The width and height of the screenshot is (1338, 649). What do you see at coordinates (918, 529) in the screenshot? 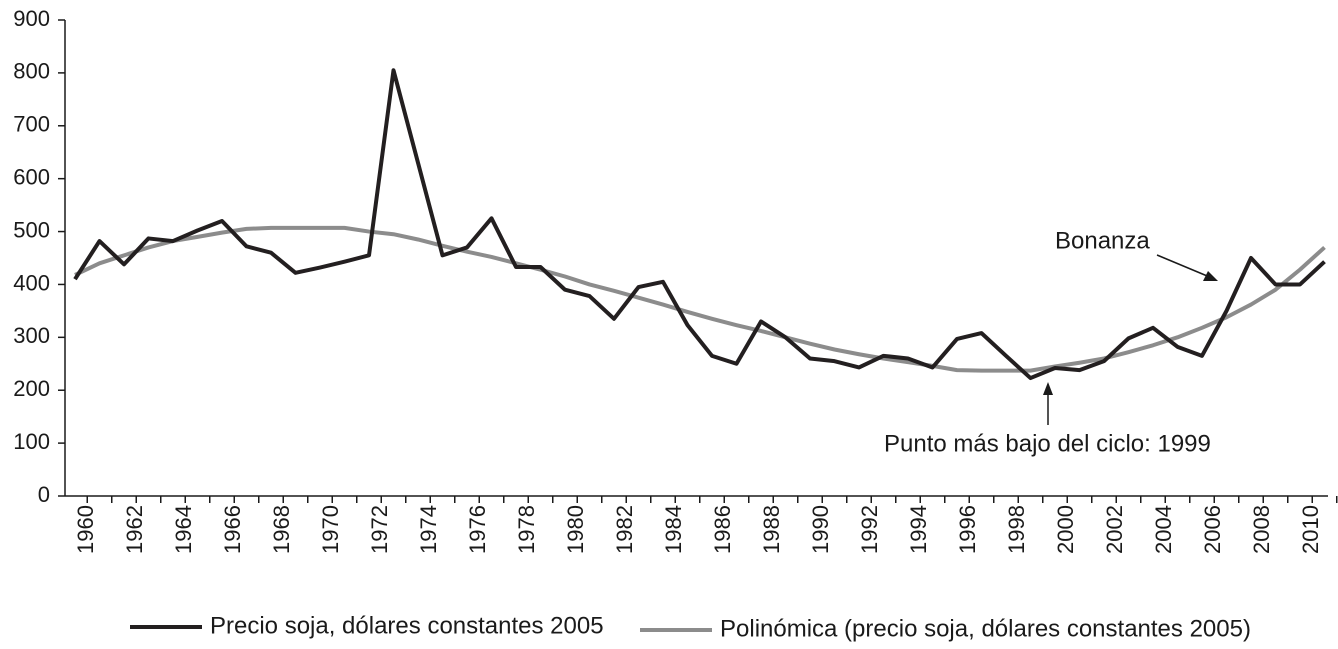
I see `x-tick-label: 1994` at bounding box center [918, 529].